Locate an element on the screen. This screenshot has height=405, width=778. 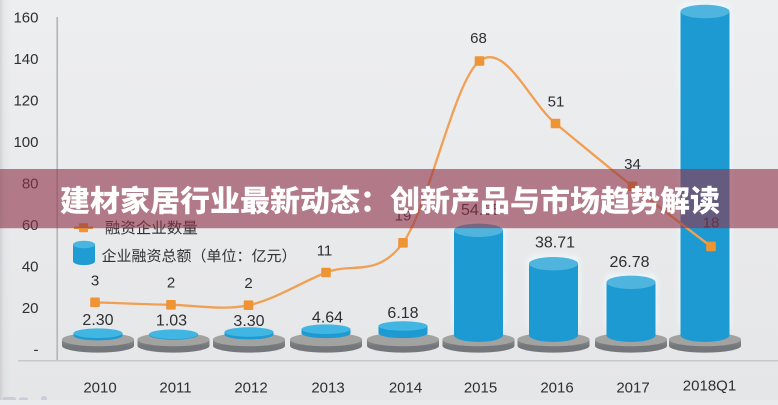
svg-text: 2012 is located at coordinates (250, 388).